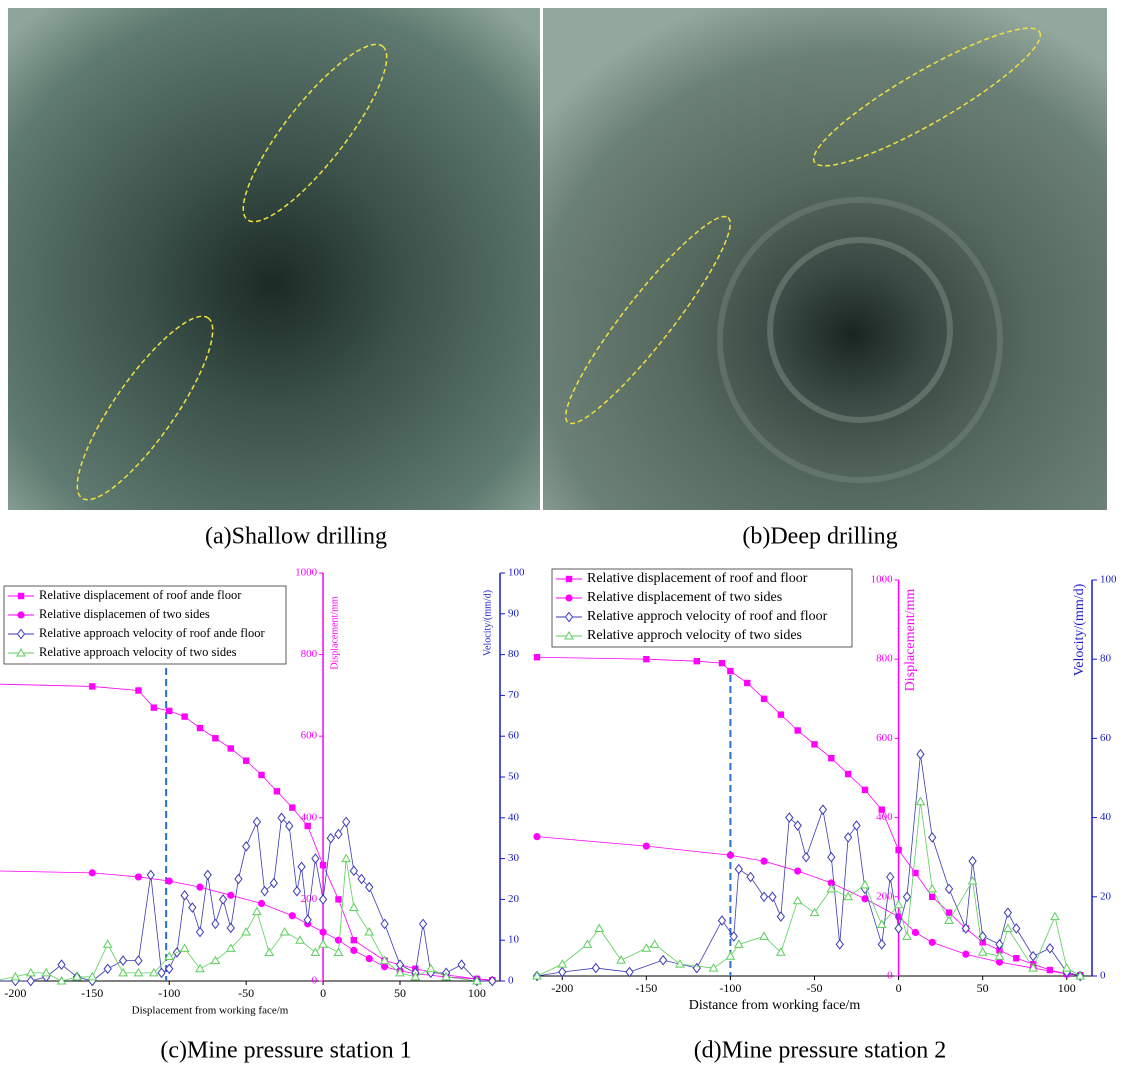  I want to click on y-tick-label: 600, so click(884, 738).